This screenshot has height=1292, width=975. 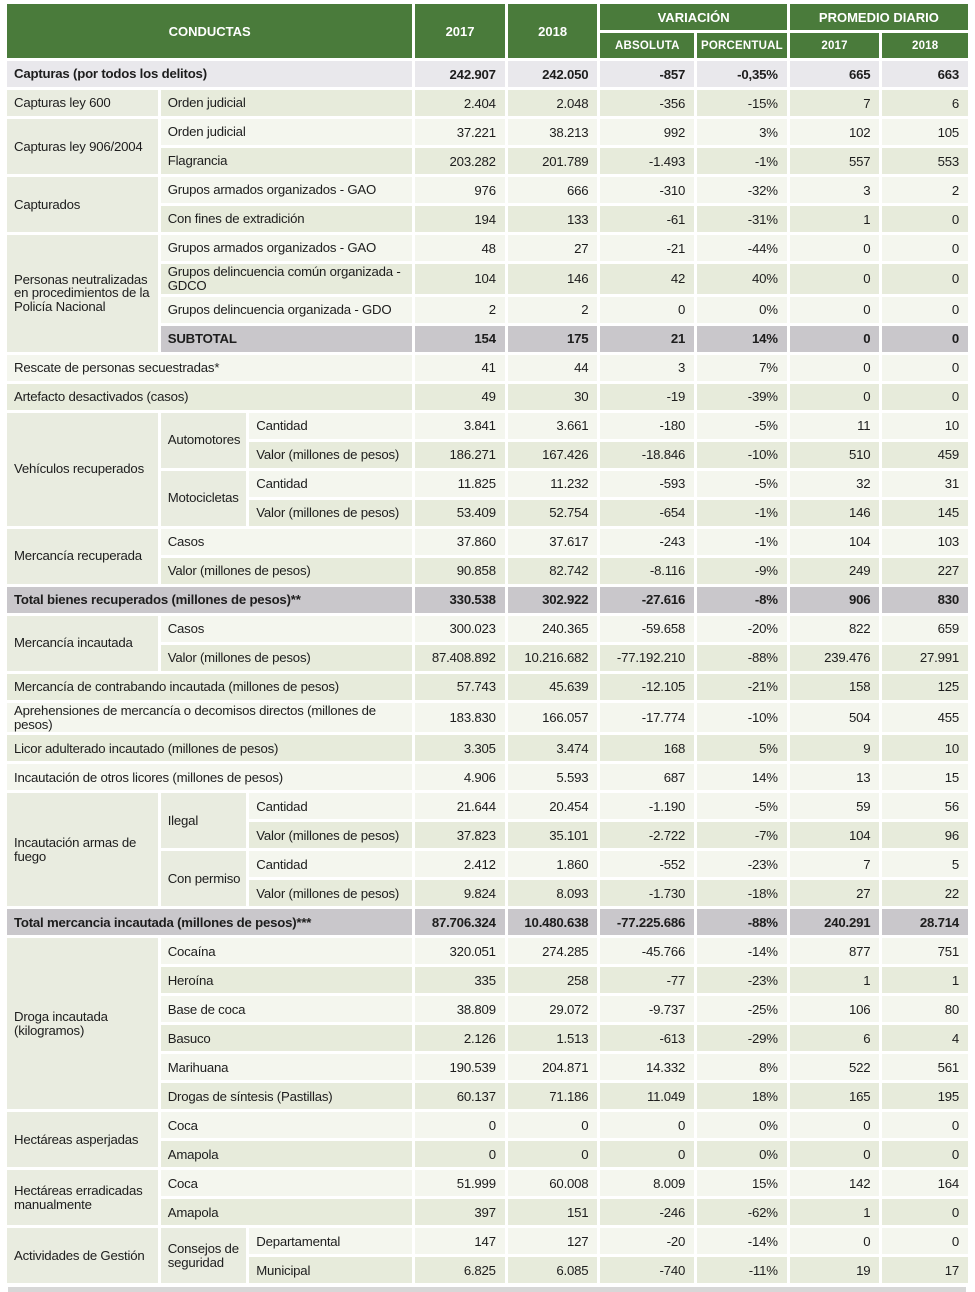 I want to click on cell-value: 6.825, so click(x=460, y=1270).